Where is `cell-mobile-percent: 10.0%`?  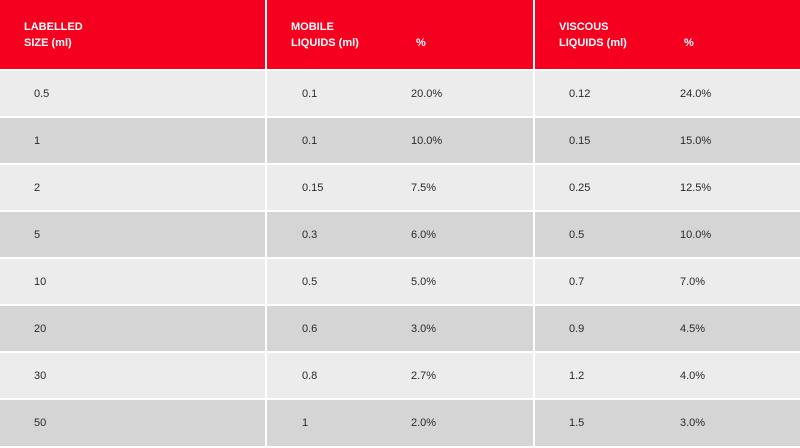 cell-mobile-percent: 10.0% is located at coordinates (427, 141).